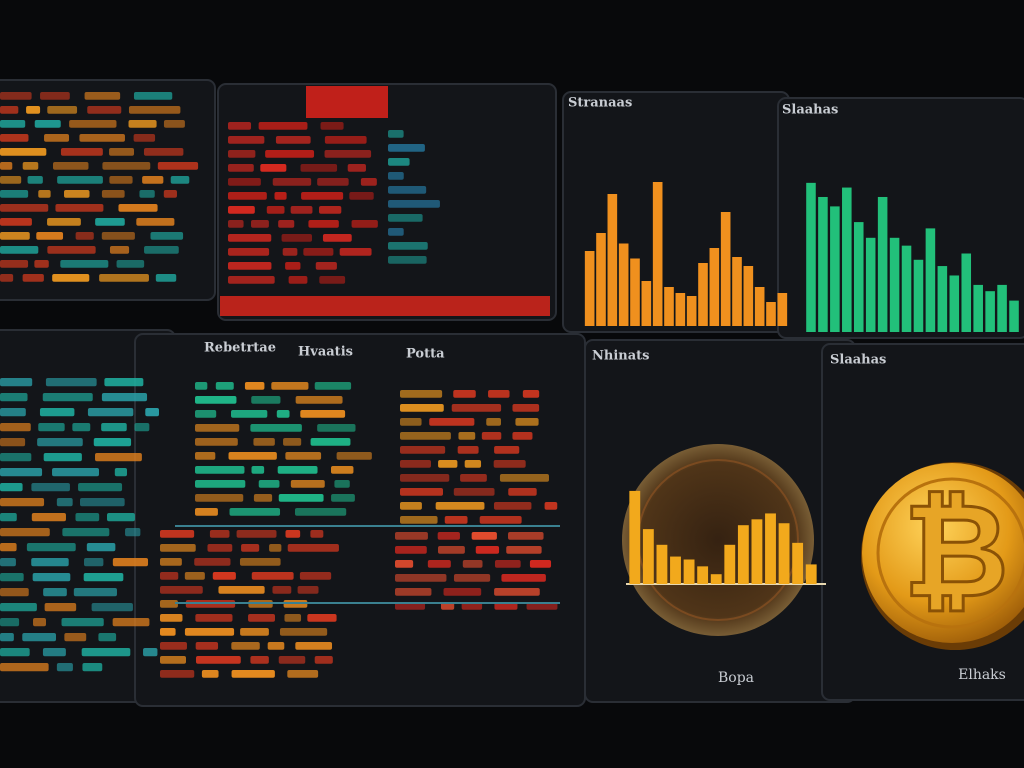 Image resolution: width=1024 pixels, height=768 pixels. What do you see at coordinates (858, 360) in the screenshot?
I see `panel-title: Slaahas` at bounding box center [858, 360].